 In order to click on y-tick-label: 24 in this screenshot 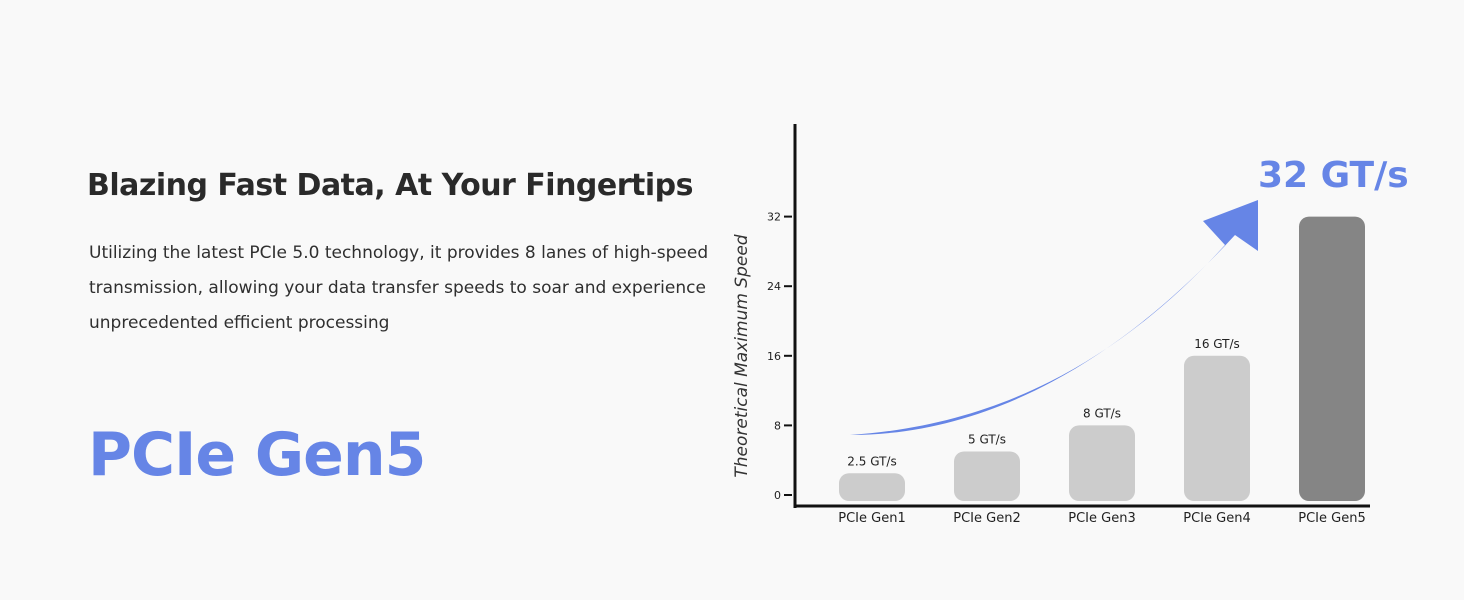, I will do `click(774, 286)`.